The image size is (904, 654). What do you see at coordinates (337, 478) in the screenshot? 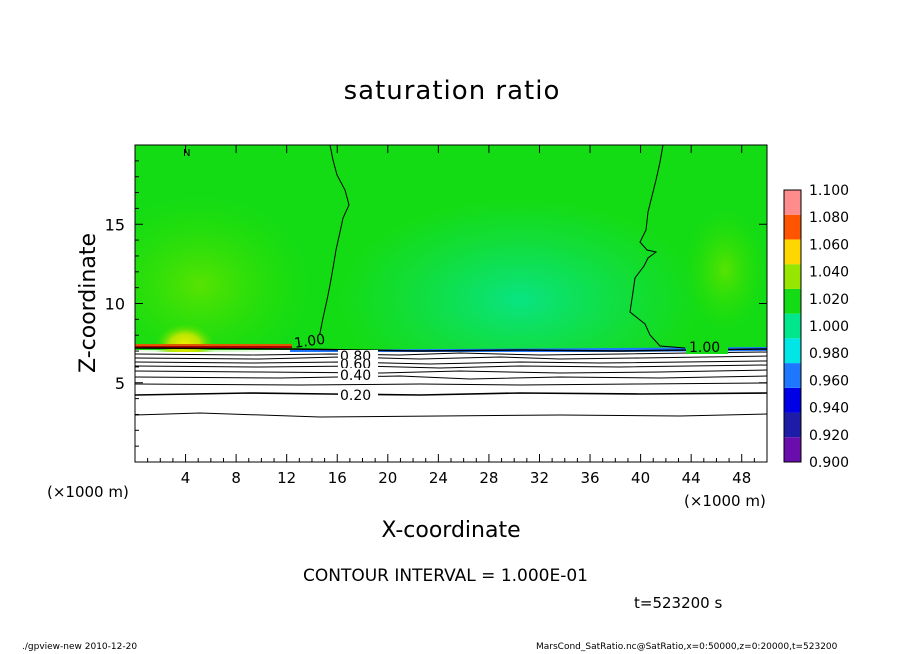
I see `x-tick-label: 16` at bounding box center [337, 478].